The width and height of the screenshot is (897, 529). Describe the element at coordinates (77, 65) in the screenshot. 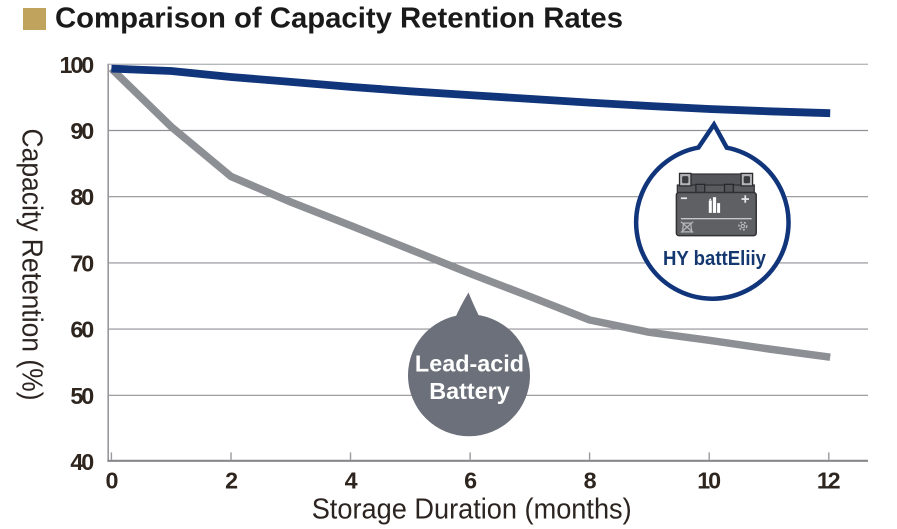

I see `svg-text: 100` at that location.